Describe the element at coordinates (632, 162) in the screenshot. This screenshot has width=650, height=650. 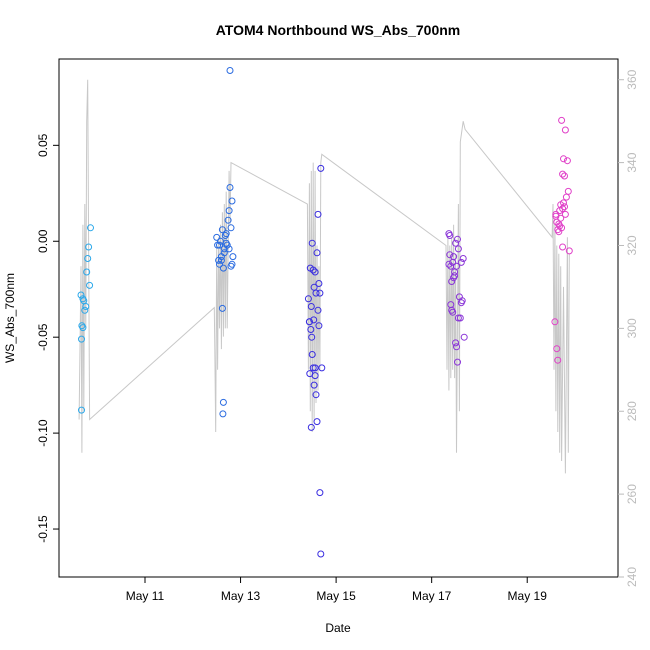
I see `y2-tick-label: 340` at that location.